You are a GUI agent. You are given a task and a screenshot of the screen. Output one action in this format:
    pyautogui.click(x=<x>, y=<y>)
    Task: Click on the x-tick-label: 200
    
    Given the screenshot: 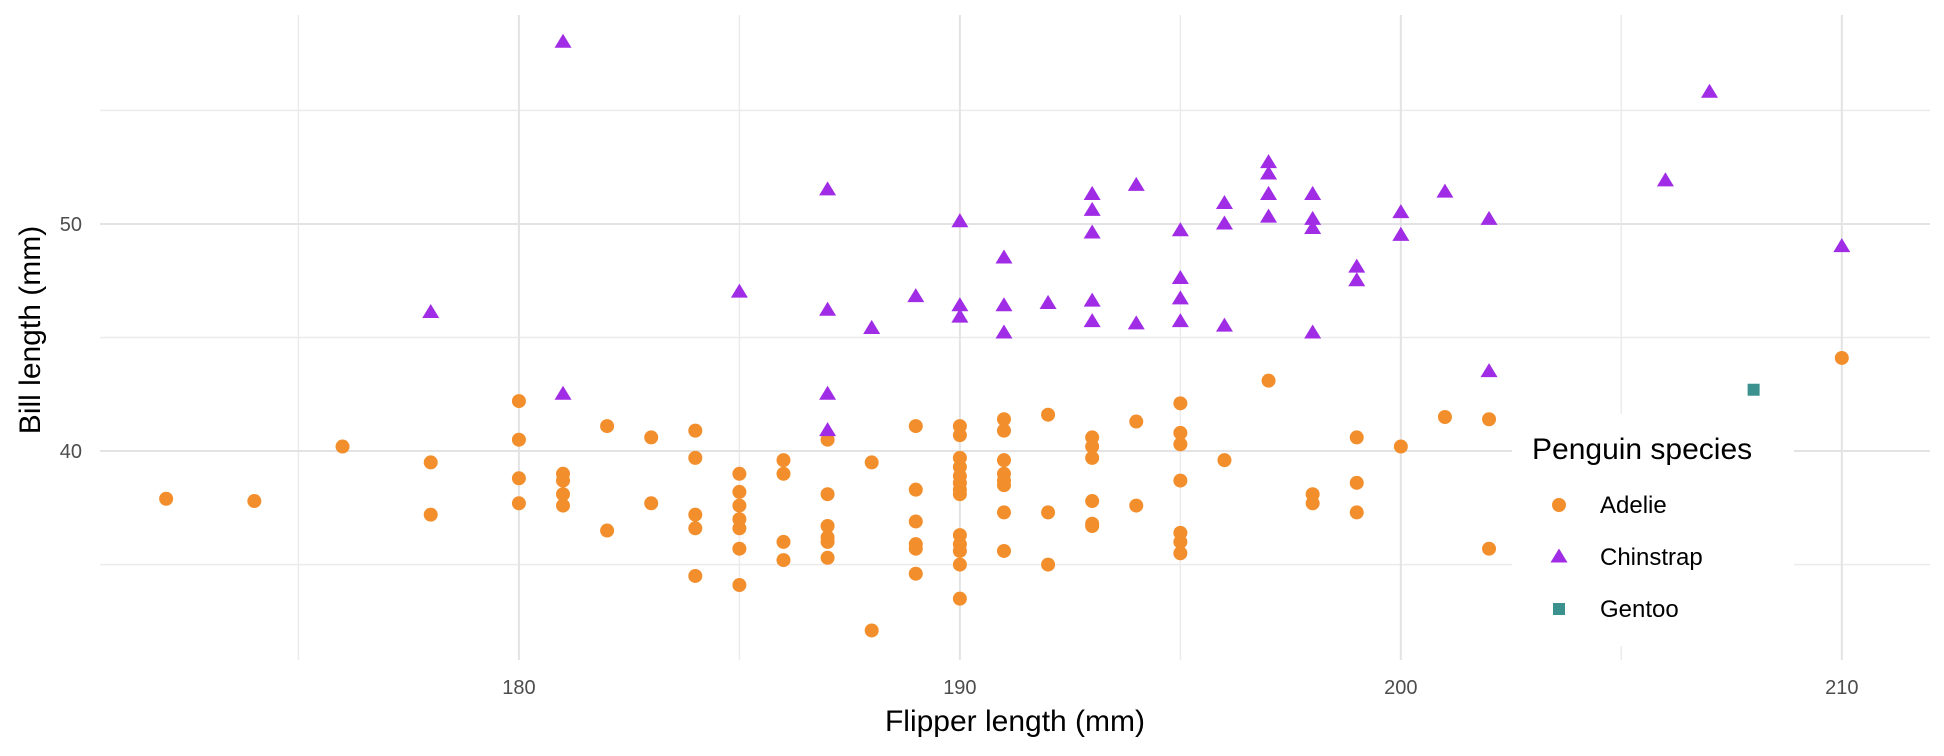 What is the action you would take?
    pyautogui.click(x=1400, y=688)
    